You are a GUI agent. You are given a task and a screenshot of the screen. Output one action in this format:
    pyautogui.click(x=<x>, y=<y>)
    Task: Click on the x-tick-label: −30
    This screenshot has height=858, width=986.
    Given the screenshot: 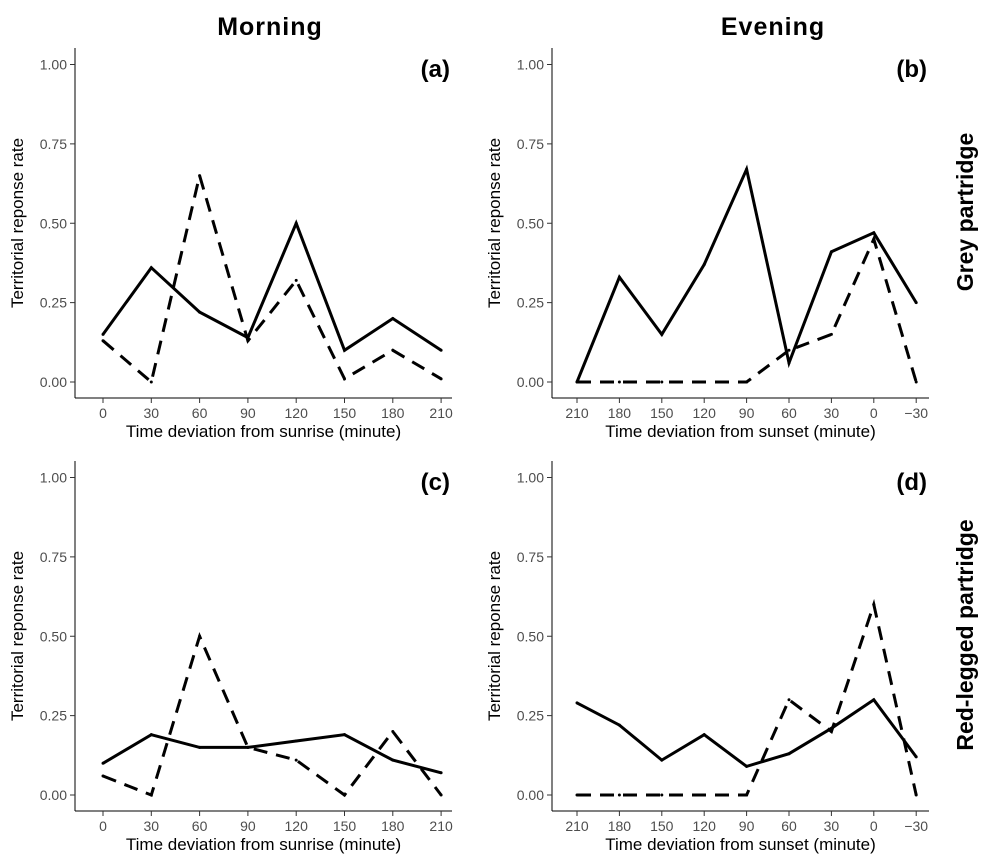 What is the action you would take?
    pyautogui.click(x=916, y=413)
    